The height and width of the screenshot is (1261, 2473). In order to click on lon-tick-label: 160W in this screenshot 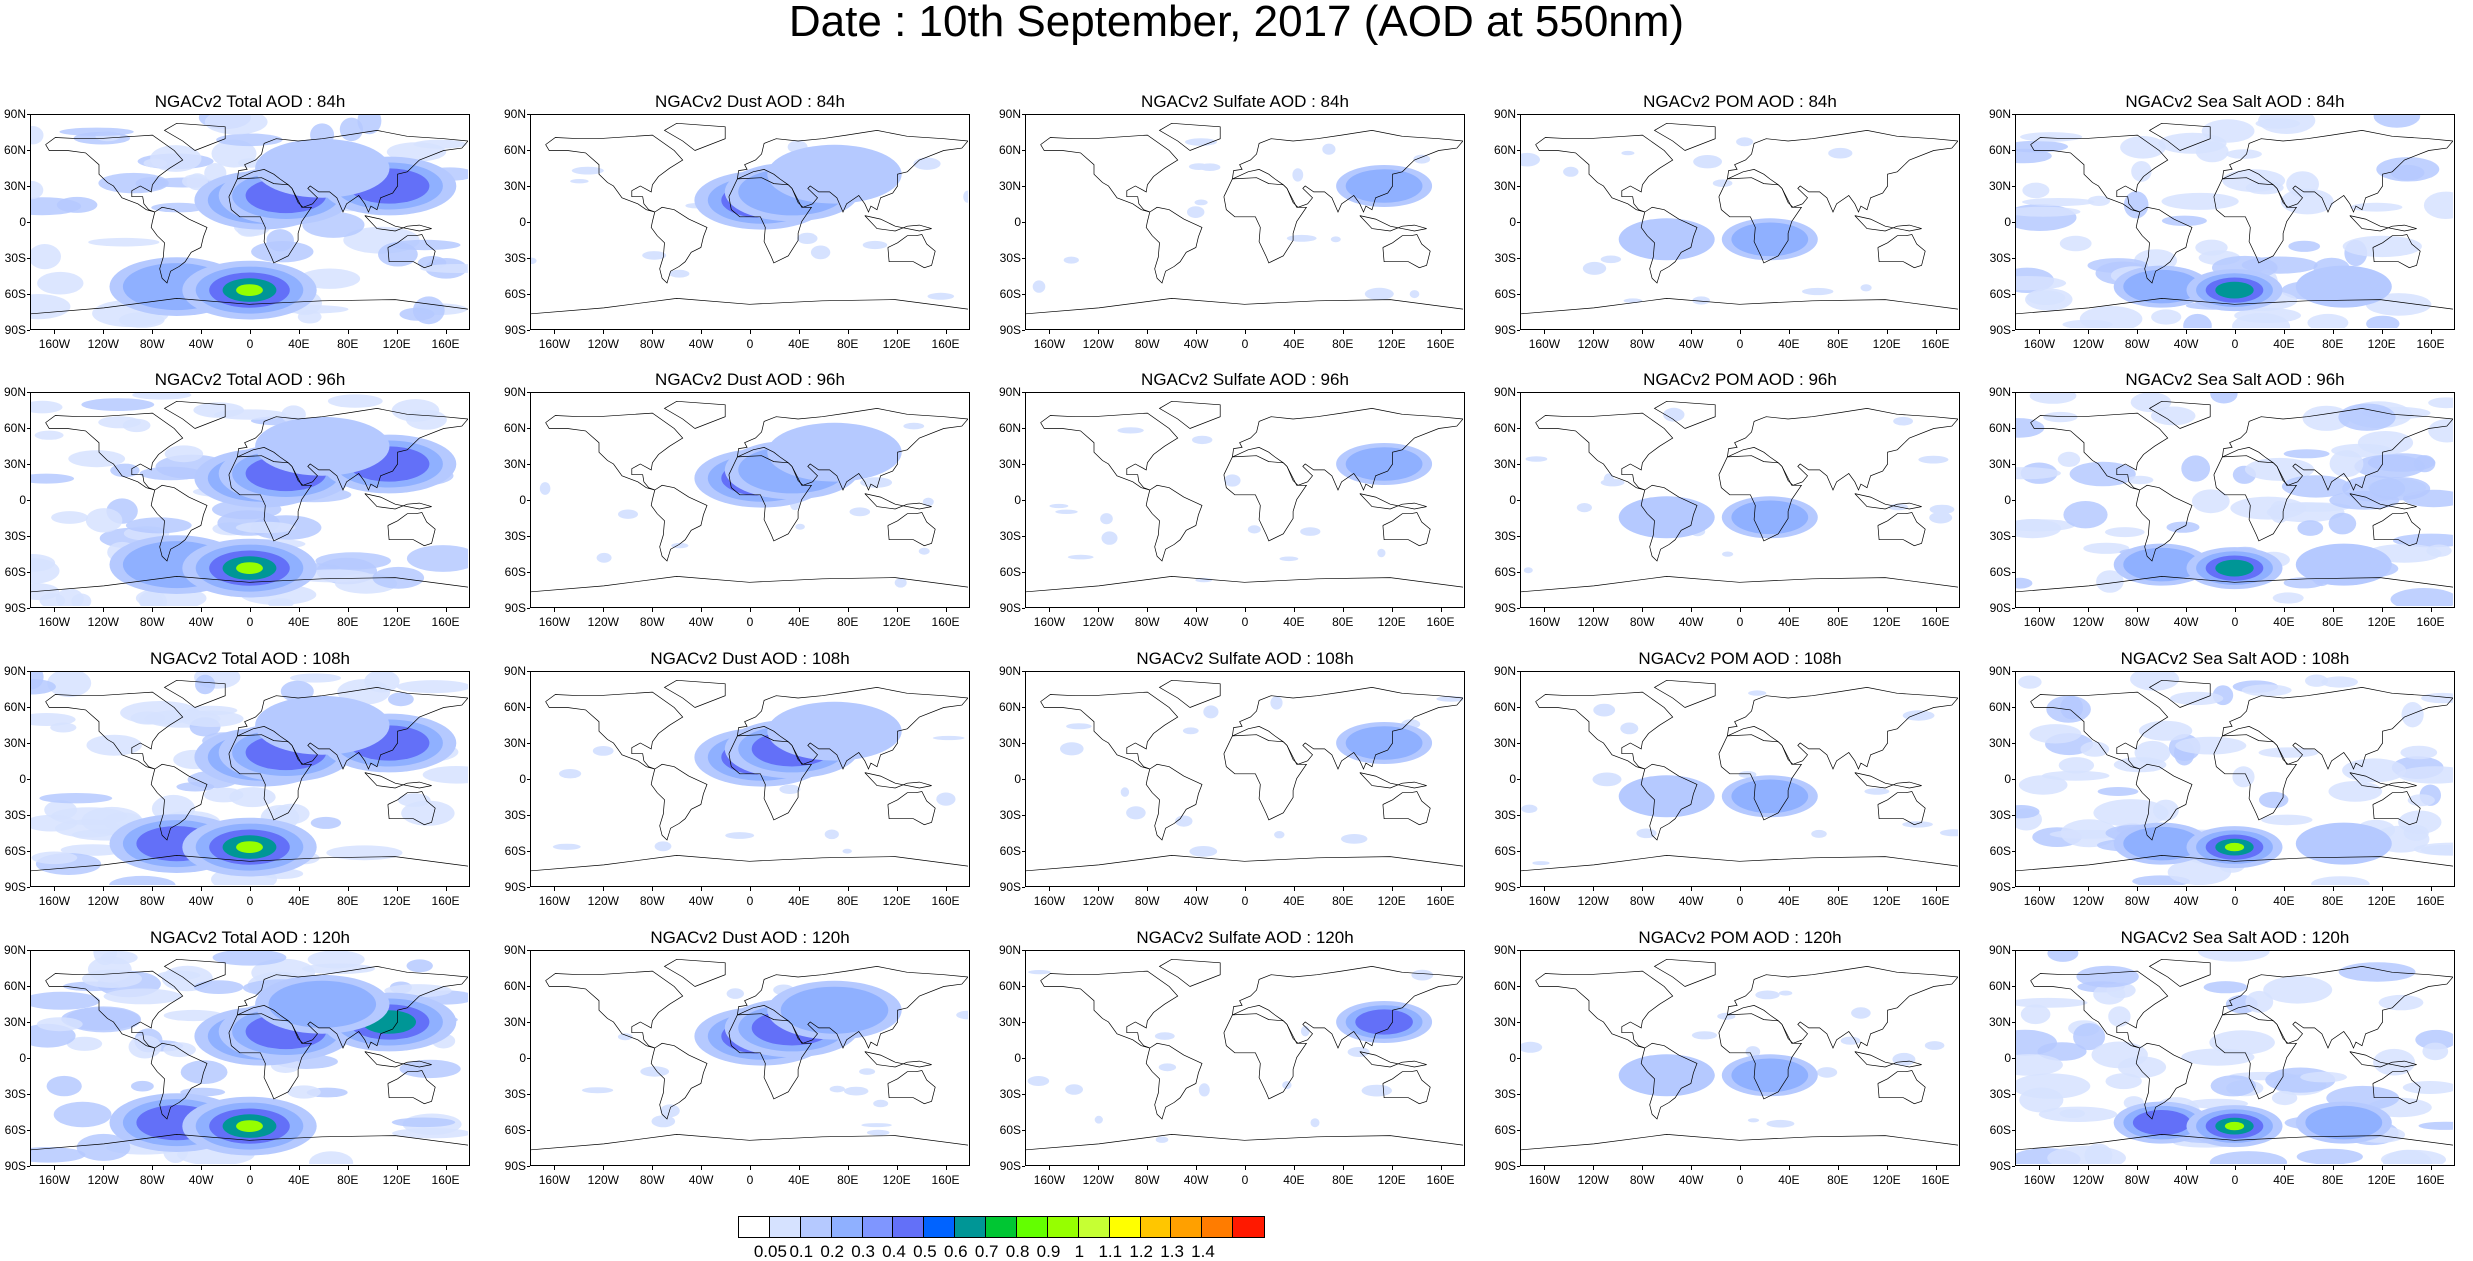, I will do `click(1544, 1180)`.